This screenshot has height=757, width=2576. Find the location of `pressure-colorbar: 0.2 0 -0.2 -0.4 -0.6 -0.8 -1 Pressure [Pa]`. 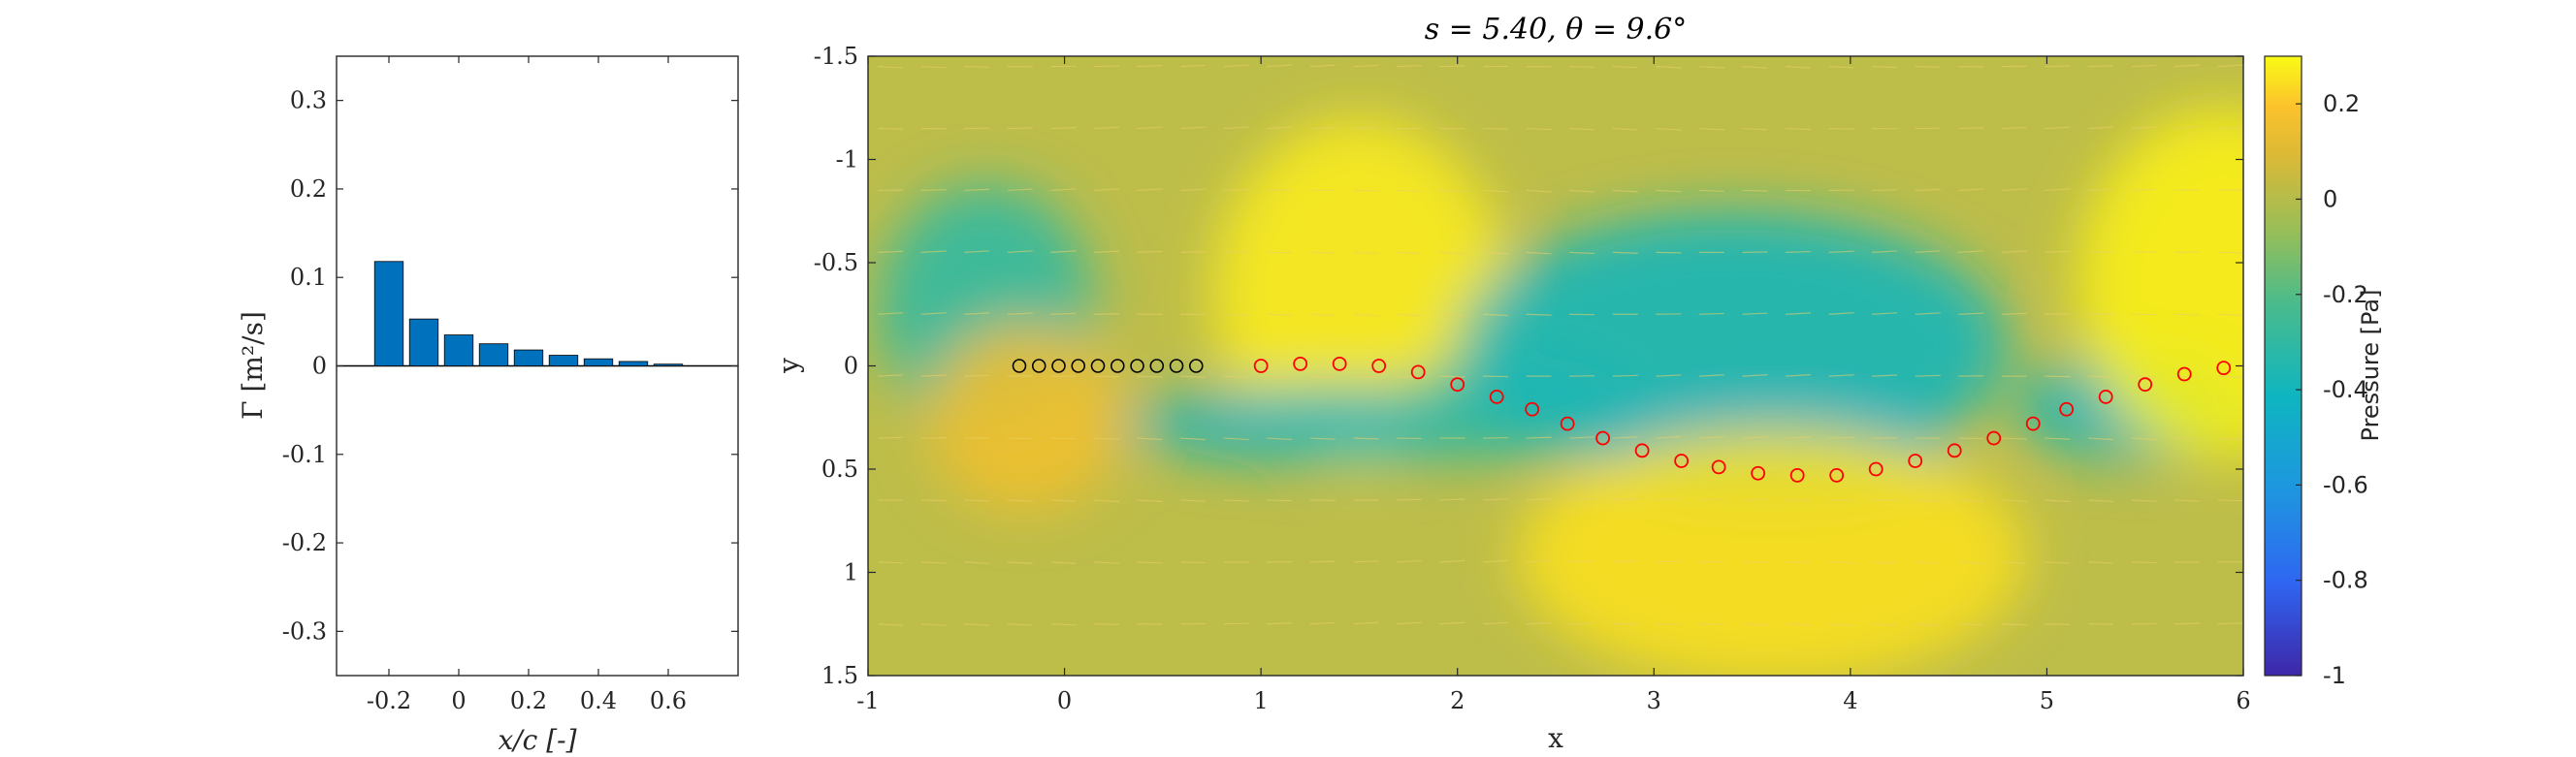

pressure-colorbar: 0.2 0 -0.2 -0.4 -0.6 -0.8 -1 Pressure [Pa] is located at coordinates (2324, 372).